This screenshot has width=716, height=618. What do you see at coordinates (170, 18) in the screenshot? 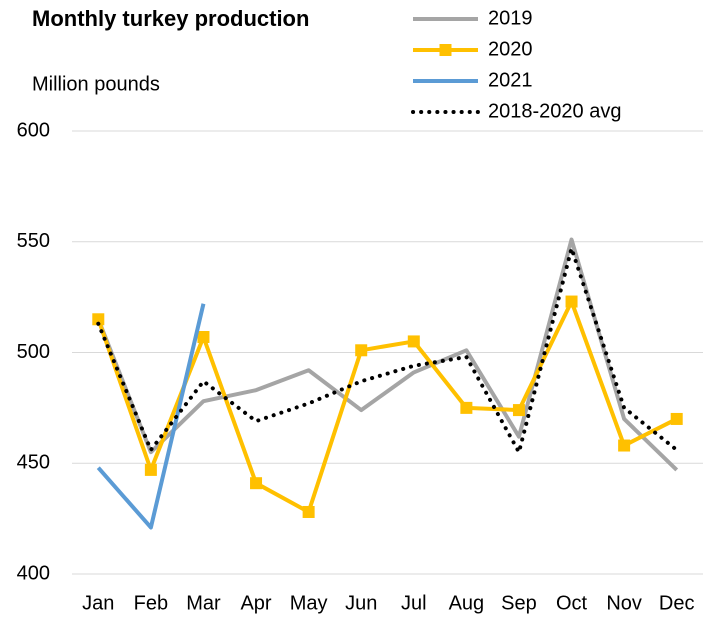
I see `chart-title: Monthly turkey production` at bounding box center [170, 18].